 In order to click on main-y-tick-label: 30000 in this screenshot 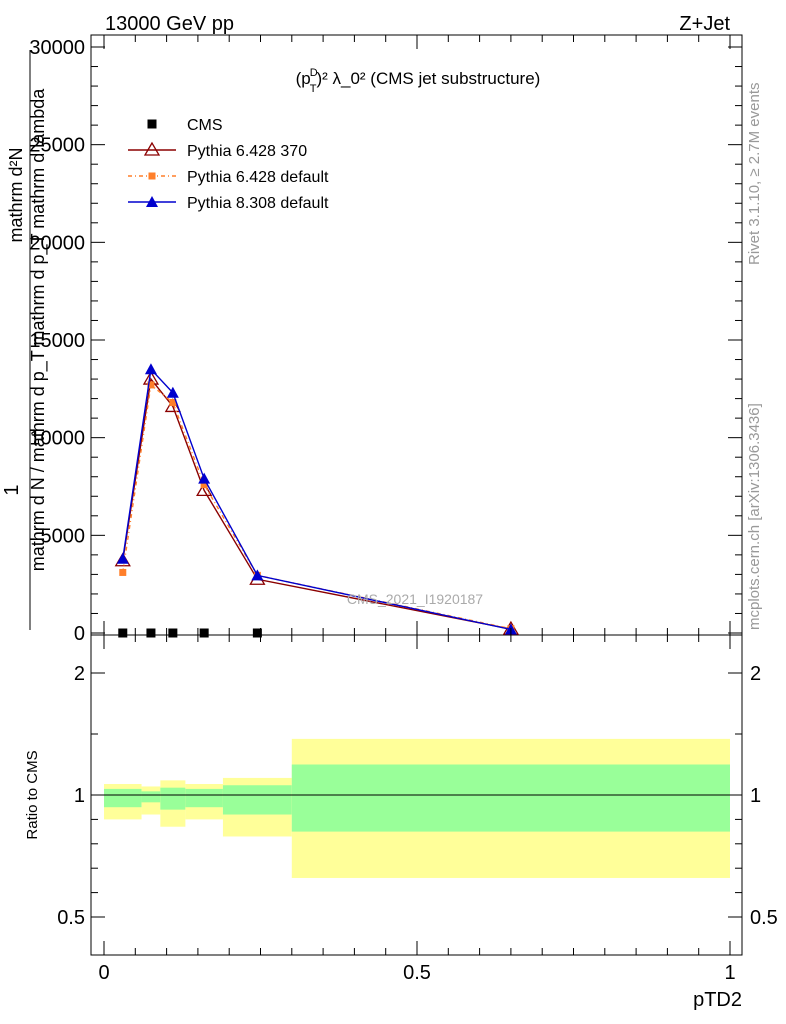, I will do `click(57, 48)`.